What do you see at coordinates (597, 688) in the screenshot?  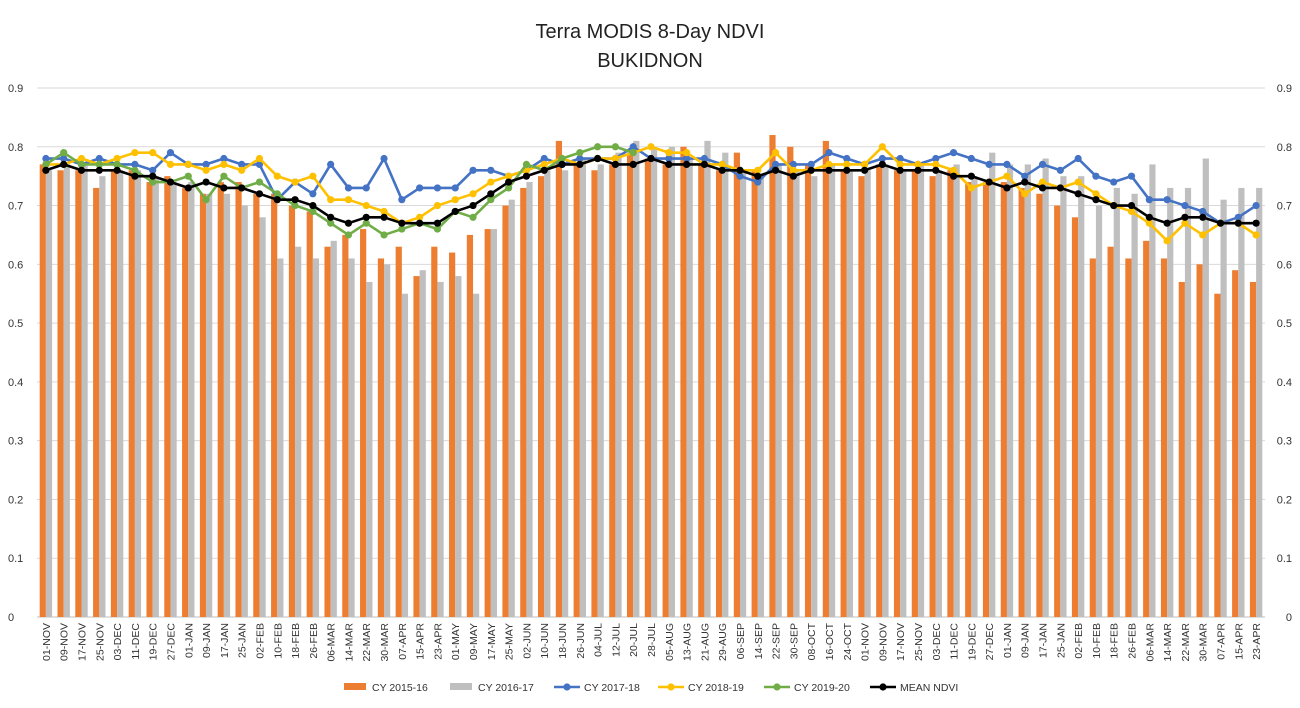 I see `legend-item-cy-2017-18: CY 2017-18` at bounding box center [597, 688].